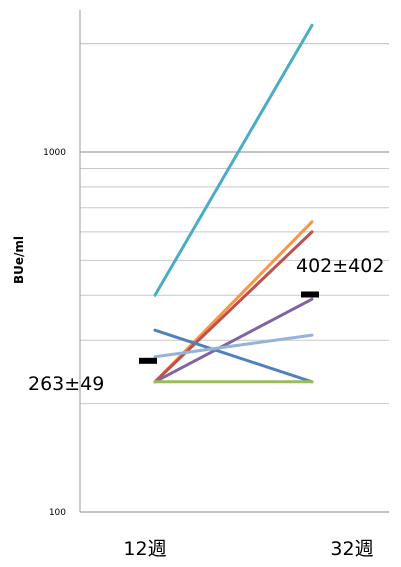 The image size is (401, 567). Describe the element at coordinates (248, 549) in the screenshot. I see `x-tick-labels: 12週 32週` at that location.